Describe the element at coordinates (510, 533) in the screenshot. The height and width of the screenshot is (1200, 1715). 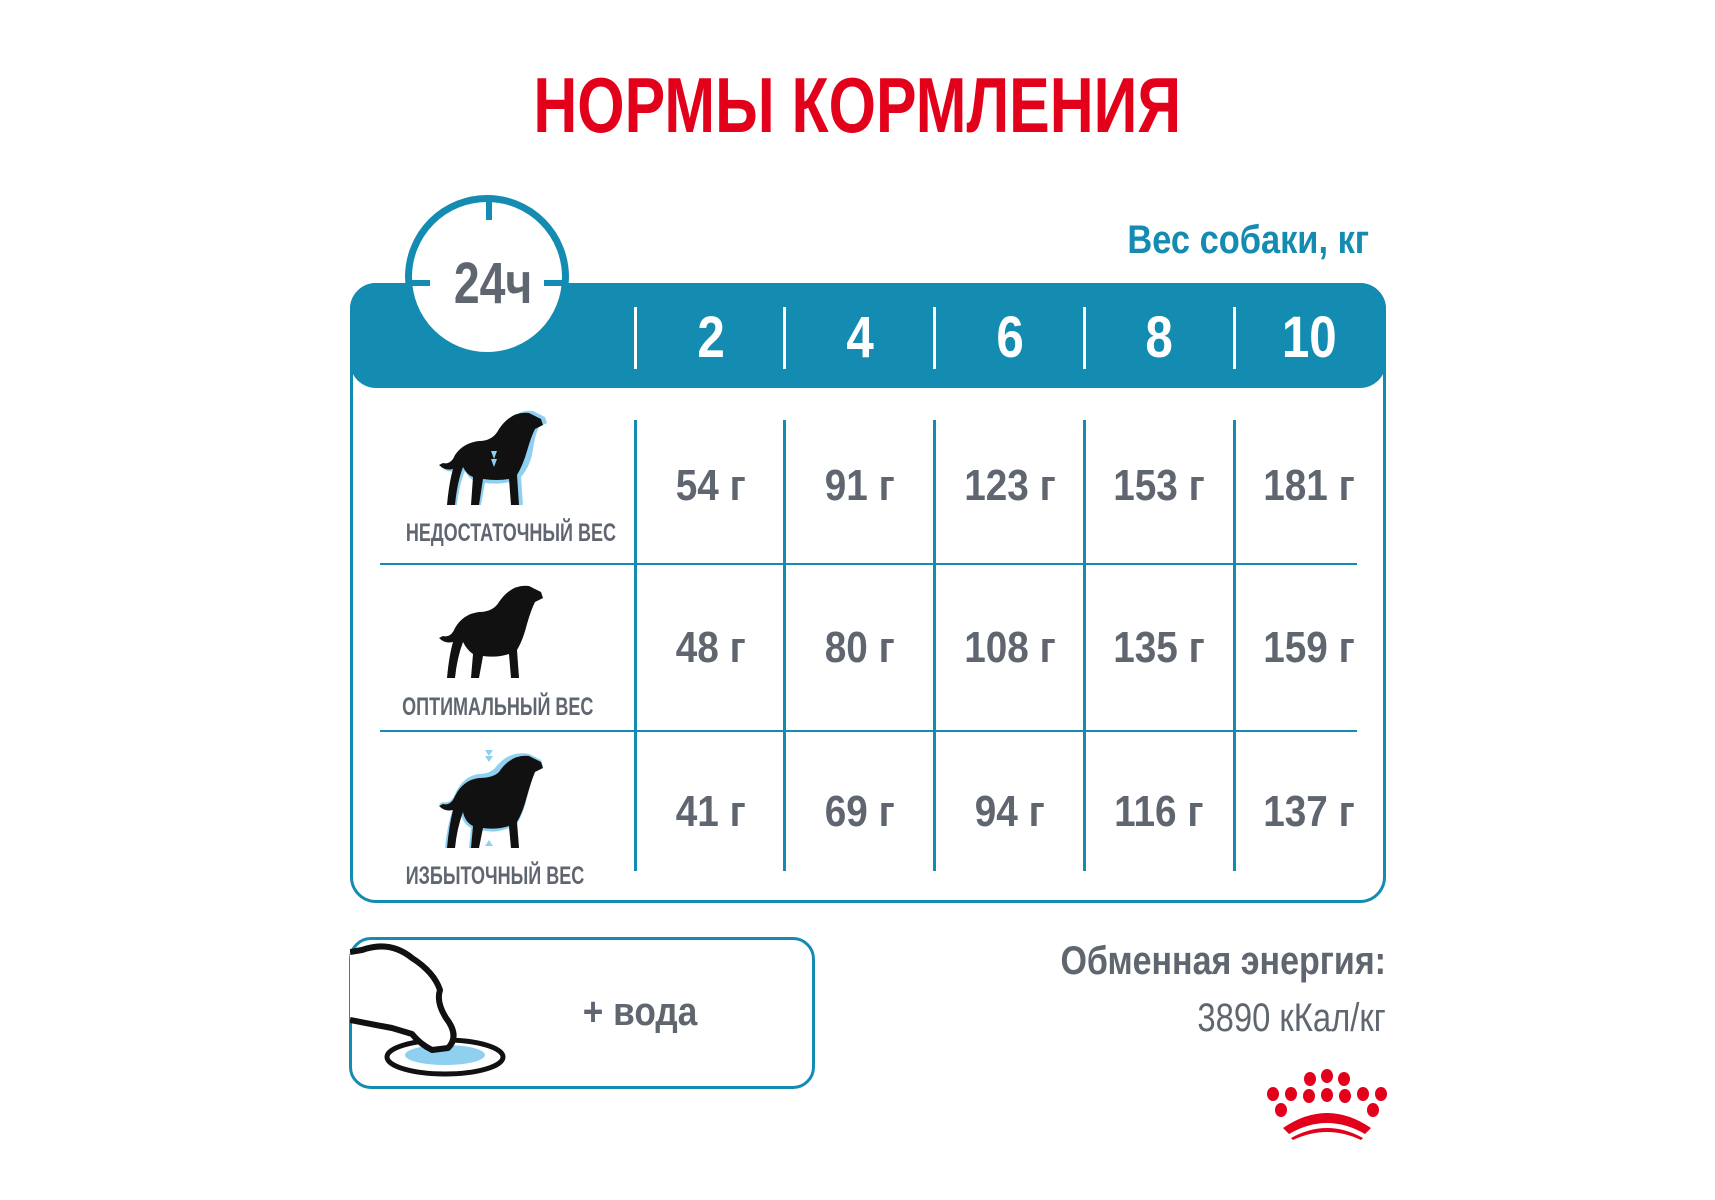
I see `row-label-underweight: НЕДОСТАТОЧНЫЙ ВЕС` at that location.